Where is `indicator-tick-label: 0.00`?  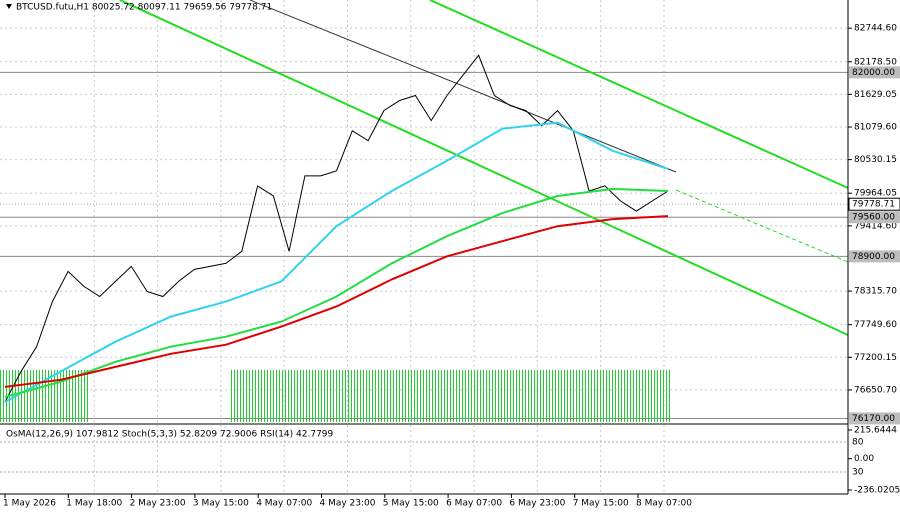 indicator-tick-label: 0.00 is located at coordinates (864, 459).